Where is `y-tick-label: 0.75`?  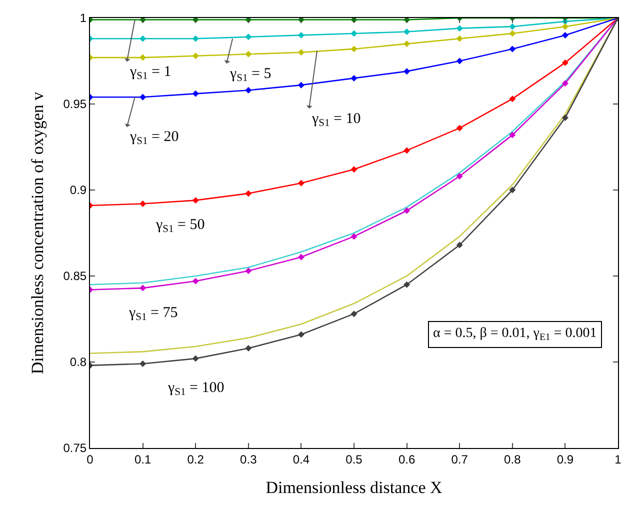
y-tick-label: 0.75 is located at coordinates (75, 448).